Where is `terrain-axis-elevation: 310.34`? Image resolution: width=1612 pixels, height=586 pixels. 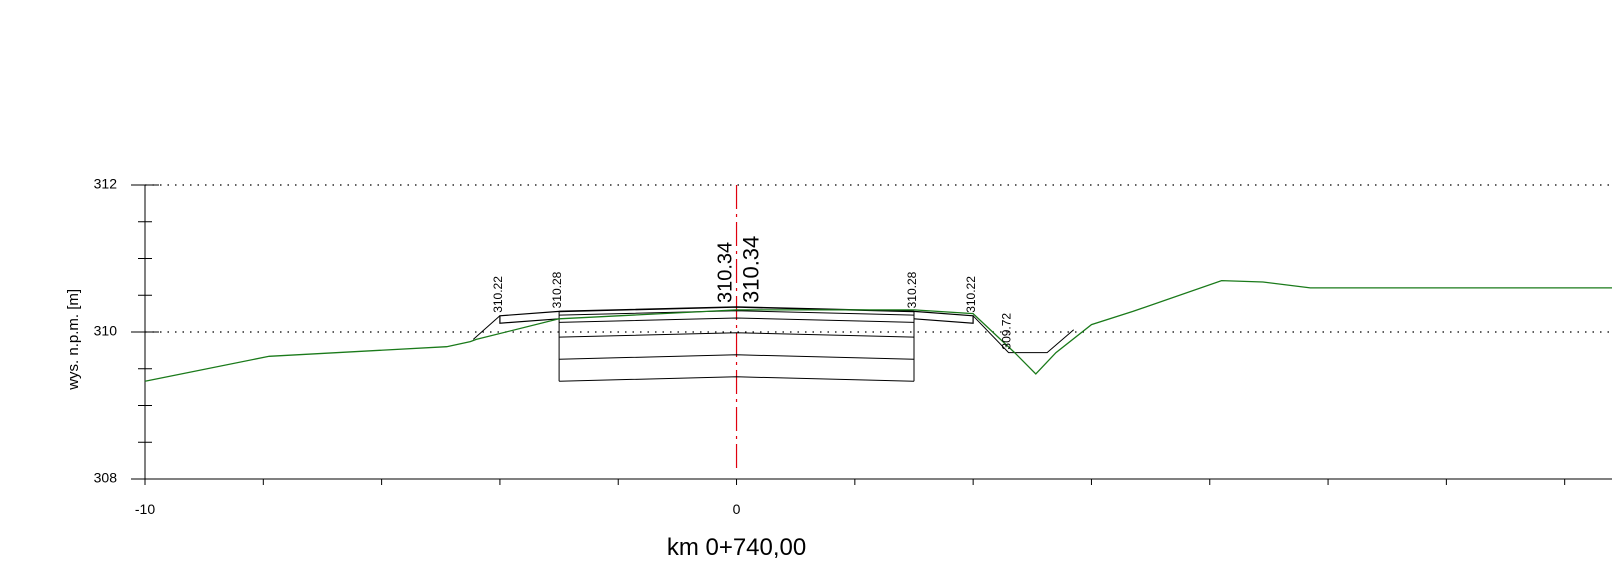
terrain-axis-elevation: 310.34 is located at coordinates (726, 272).